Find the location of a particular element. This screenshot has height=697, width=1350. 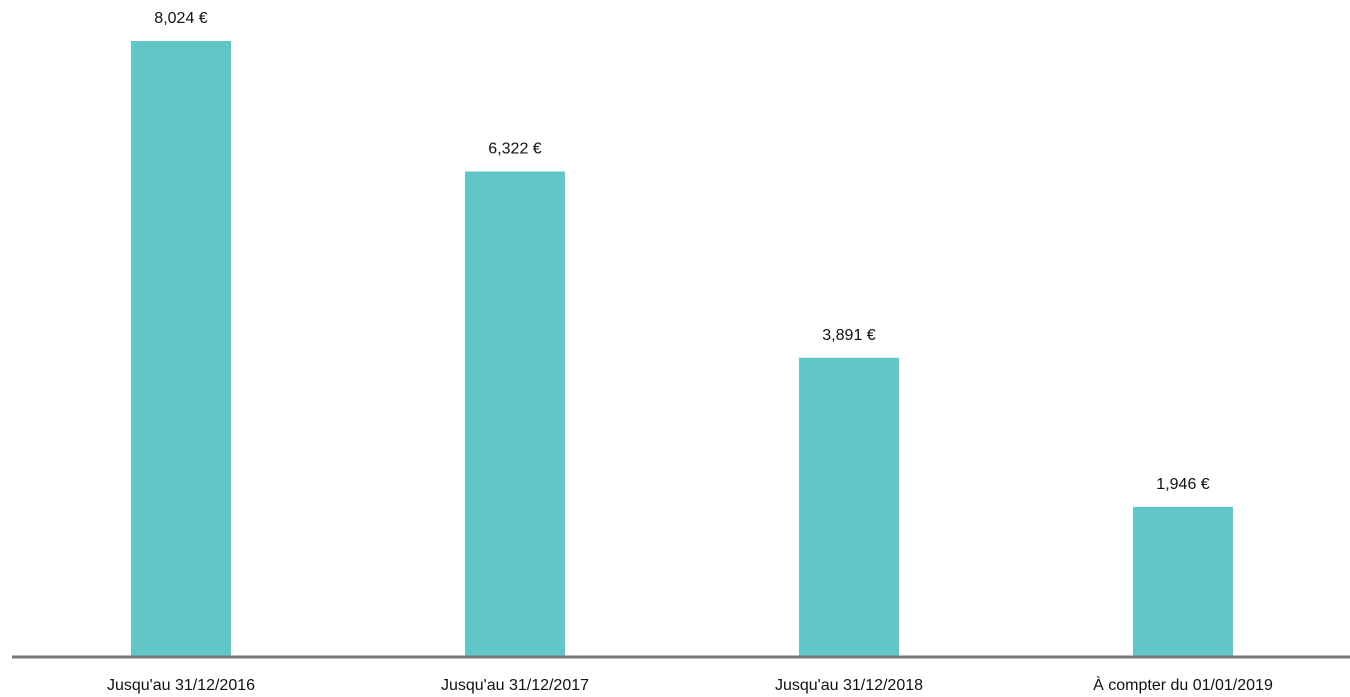

x-tick-label: Jusqu'au 31/12/2016 is located at coordinates (181, 685).